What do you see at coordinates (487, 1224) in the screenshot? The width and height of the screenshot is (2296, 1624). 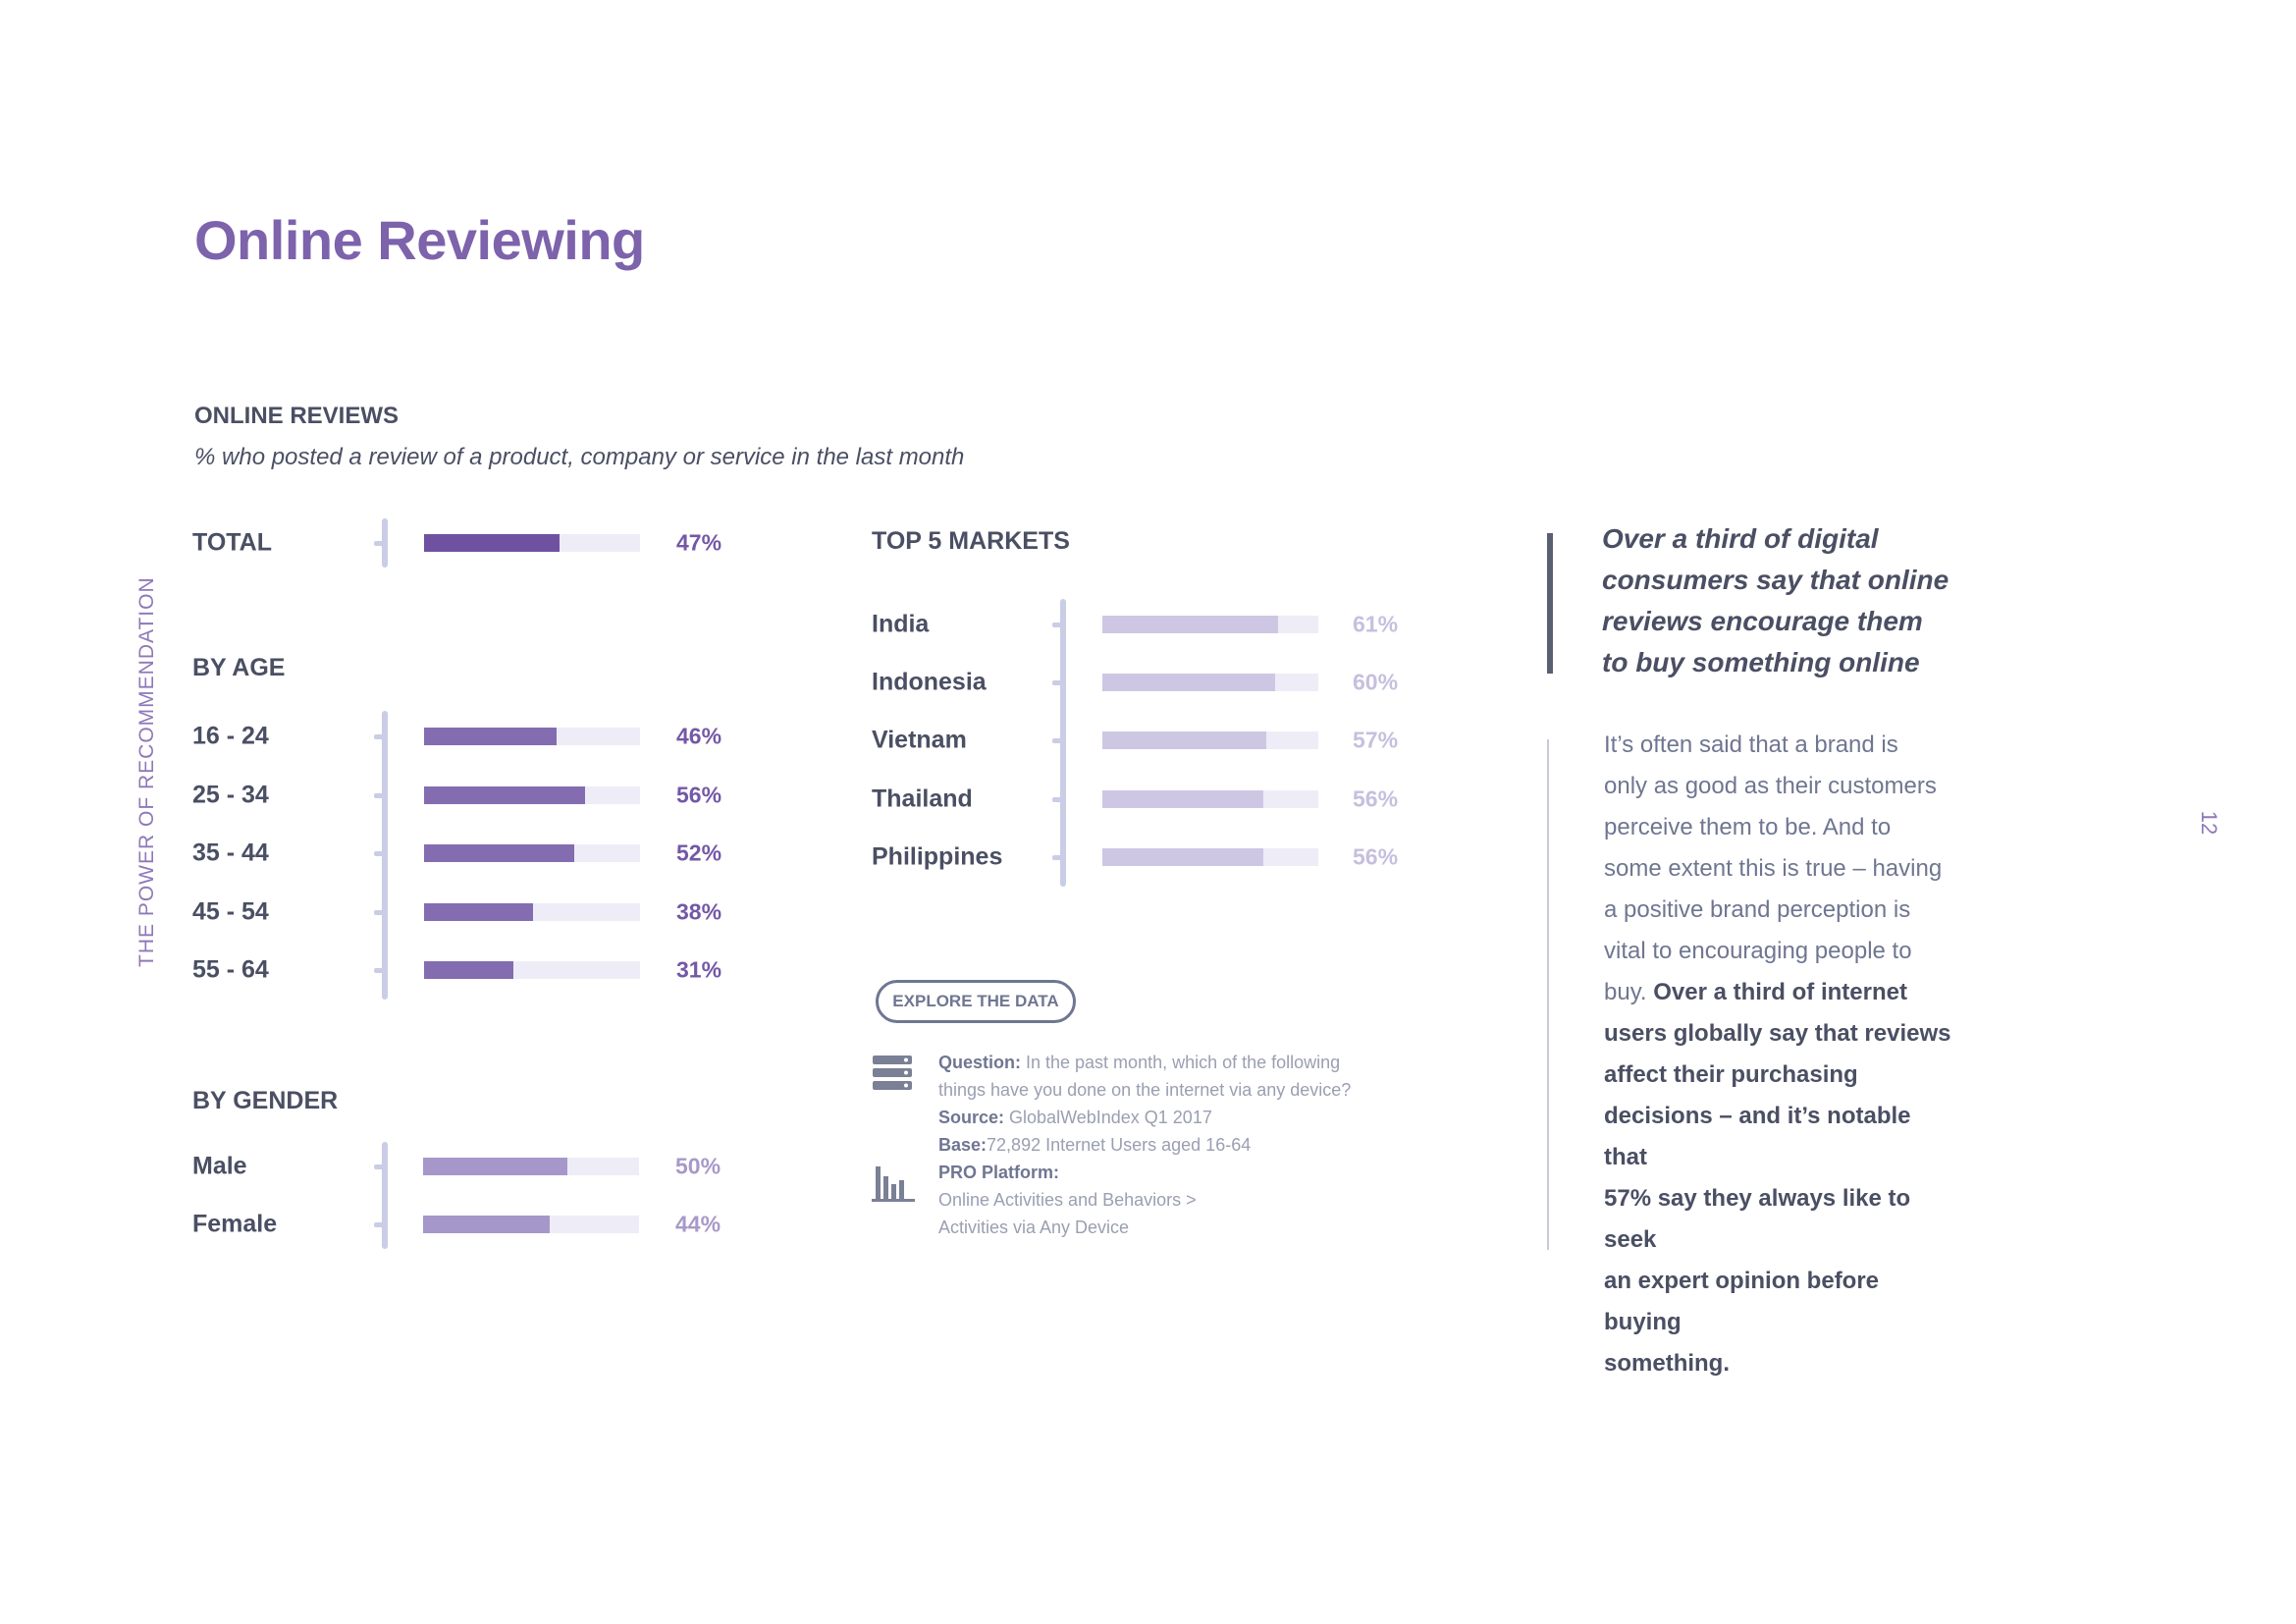 I see `bar-female` at bounding box center [487, 1224].